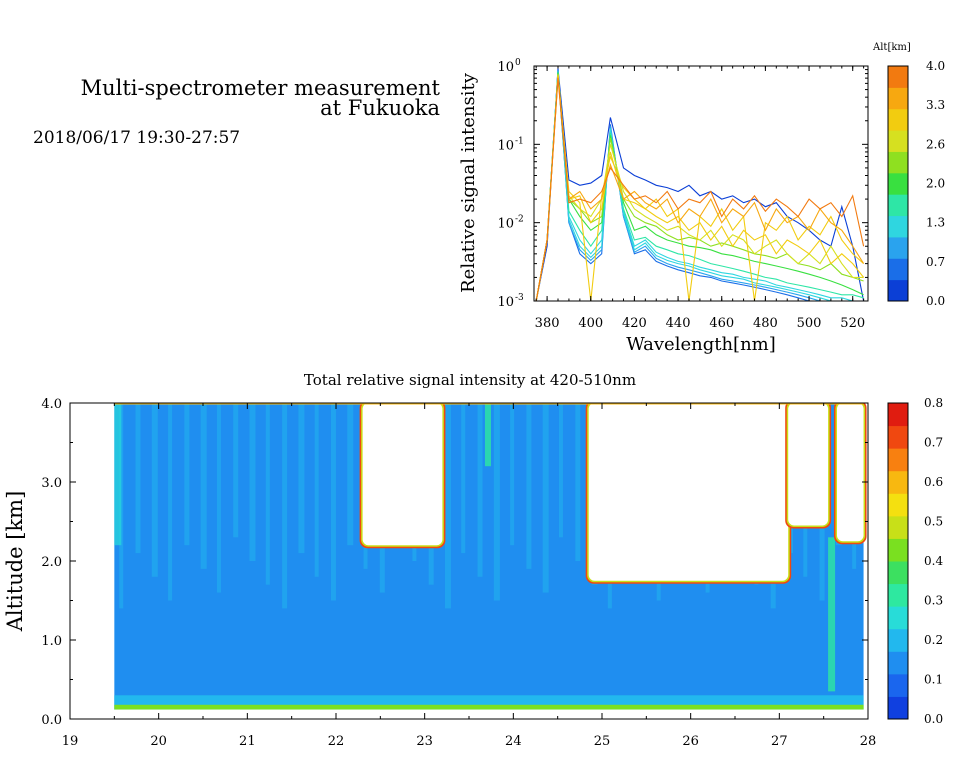 Image resolution: width=960 pixels, height=770 pixels. Describe the element at coordinates (935, 301) in the screenshot. I see `altitude-colorbar-label: 0.0` at that location.